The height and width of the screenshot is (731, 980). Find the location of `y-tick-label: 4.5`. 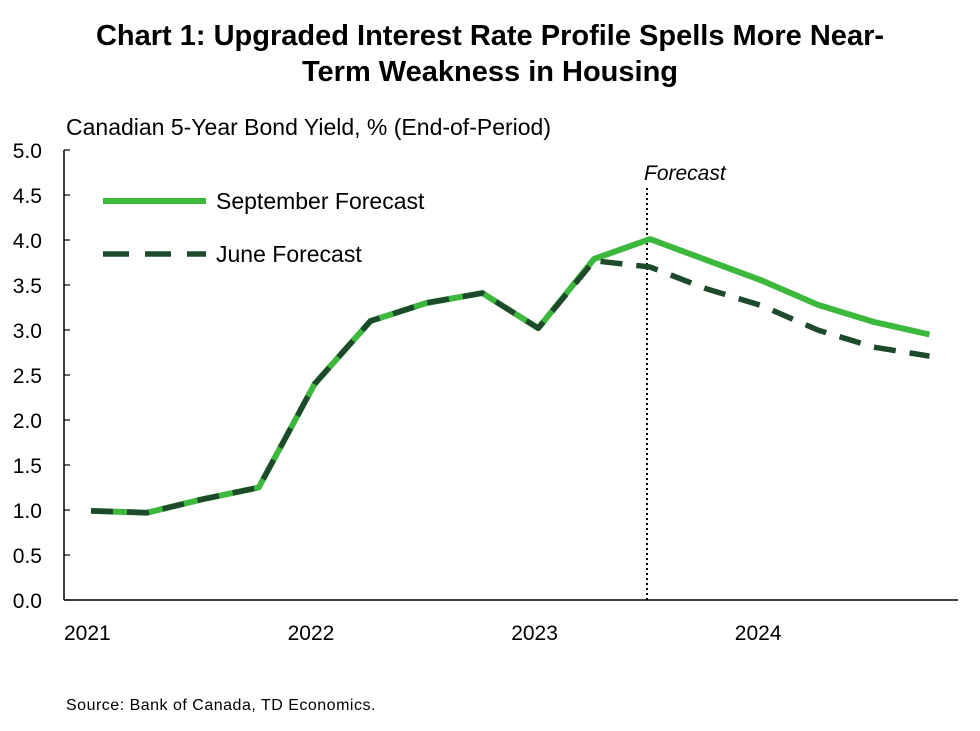

y-tick-label: 4.5 is located at coordinates (27, 196).